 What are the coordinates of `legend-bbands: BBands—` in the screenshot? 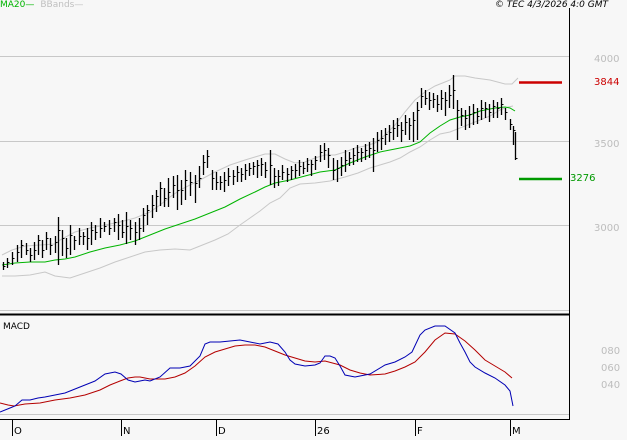 It's located at (61, 5).